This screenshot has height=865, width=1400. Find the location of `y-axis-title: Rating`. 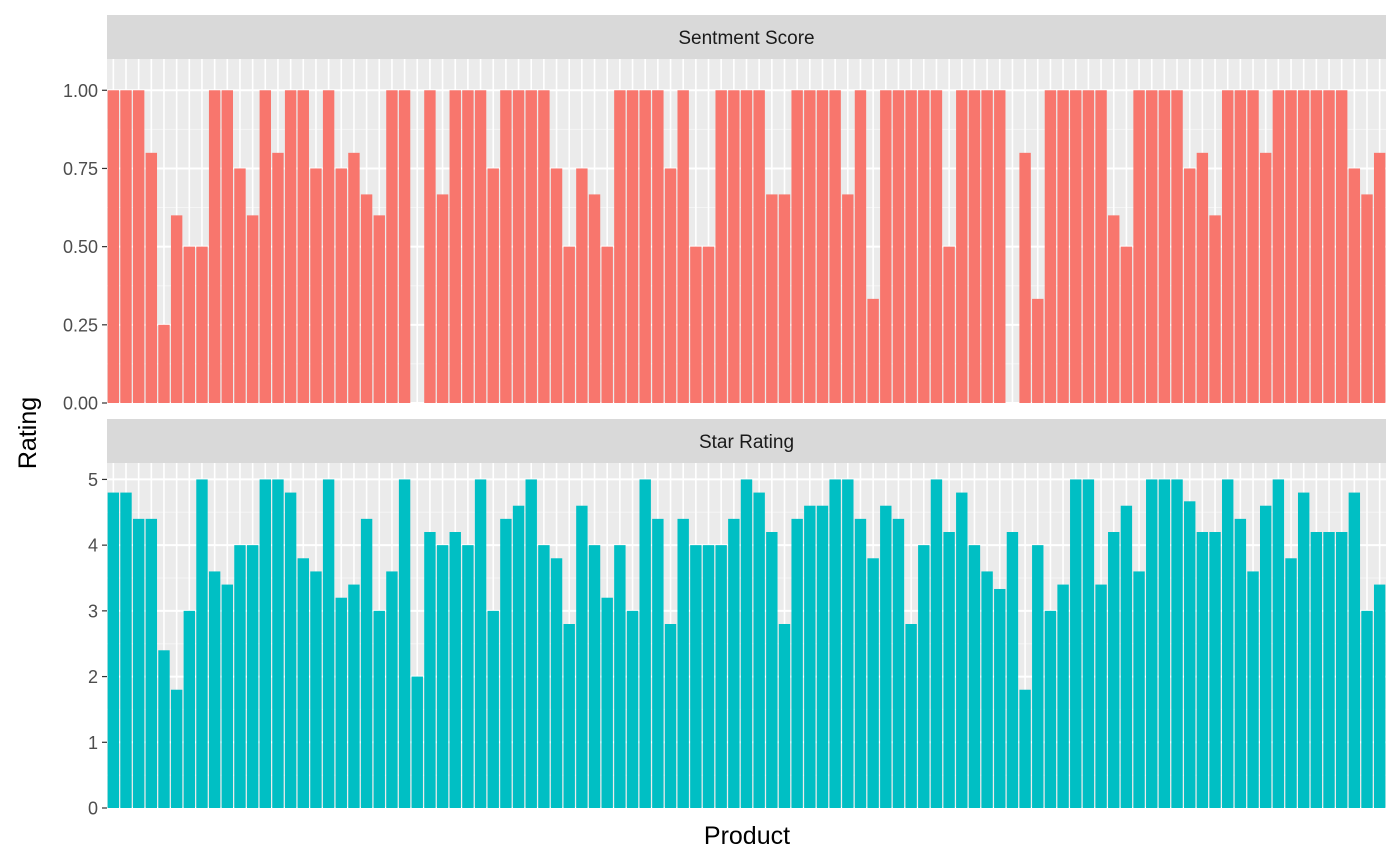

y-axis-title: Rating is located at coordinates (28, 433).